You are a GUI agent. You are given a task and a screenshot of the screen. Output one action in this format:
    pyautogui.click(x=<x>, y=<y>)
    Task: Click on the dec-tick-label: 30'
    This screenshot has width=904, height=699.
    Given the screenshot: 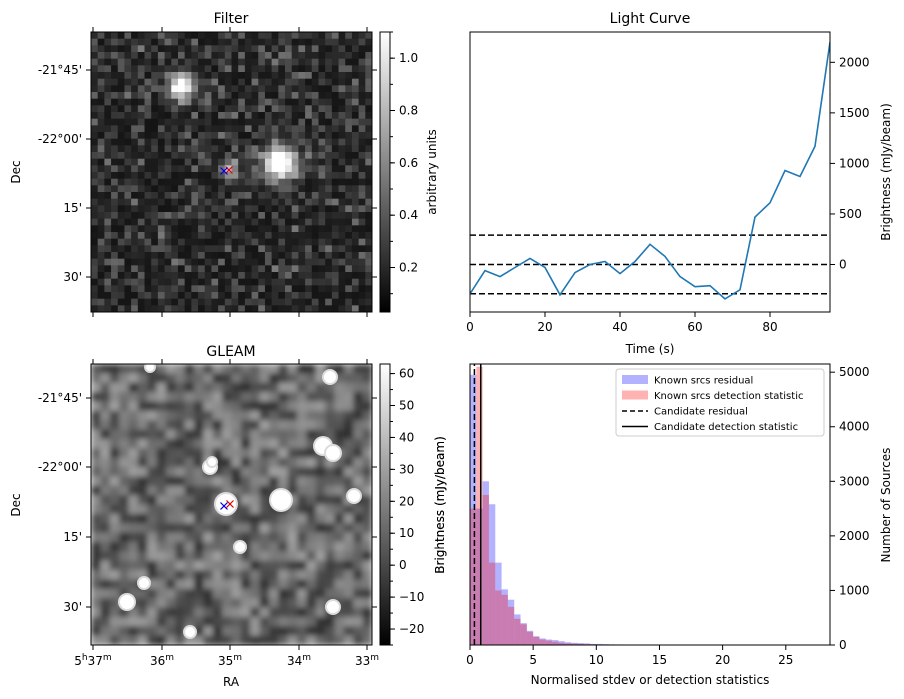 What is the action you would take?
    pyautogui.click(x=72, y=607)
    